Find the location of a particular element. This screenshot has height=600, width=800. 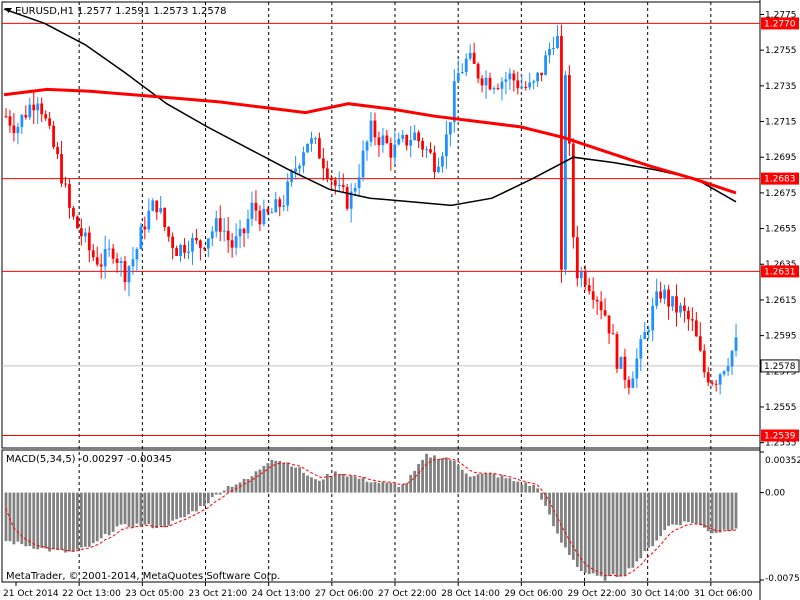

dropdown-arrow-icon is located at coordinates (8, 10).